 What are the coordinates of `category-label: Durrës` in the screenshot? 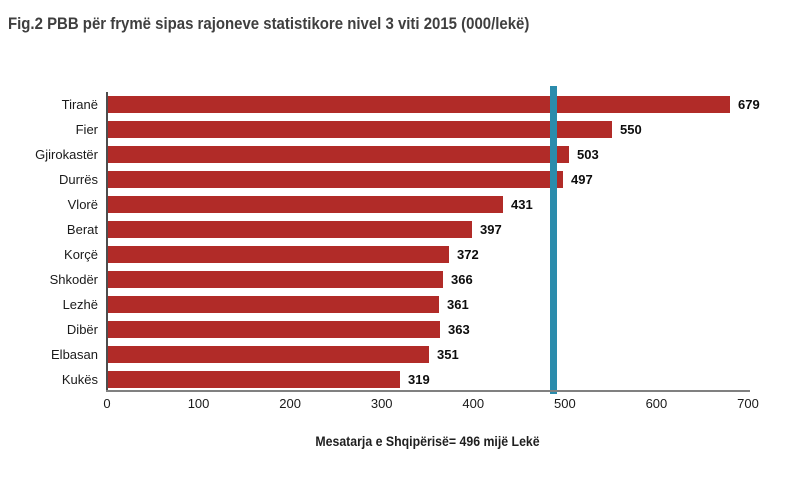 It's located at (78, 179).